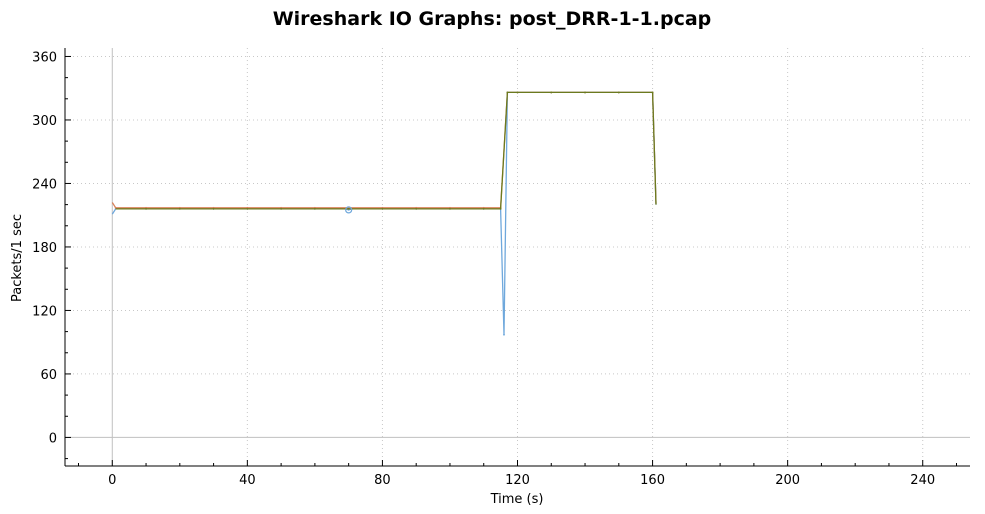 The width and height of the screenshot is (985, 514). What do you see at coordinates (48, 375) in the screenshot?
I see `y-tick-label: 60` at bounding box center [48, 375].